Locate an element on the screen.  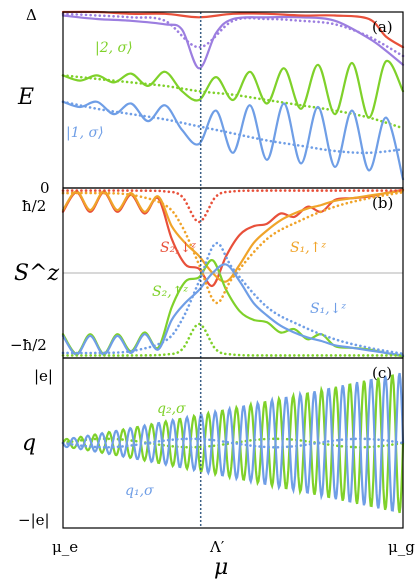
ylabel-b: S^z is located at coordinates (37, 273).